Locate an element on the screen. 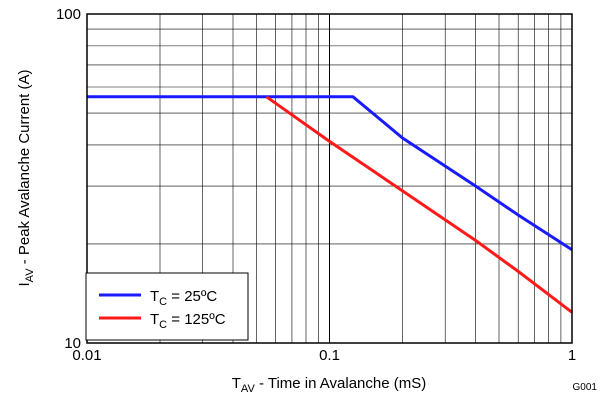  x-tick-label: 0.1 is located at coordinates (329, 355).